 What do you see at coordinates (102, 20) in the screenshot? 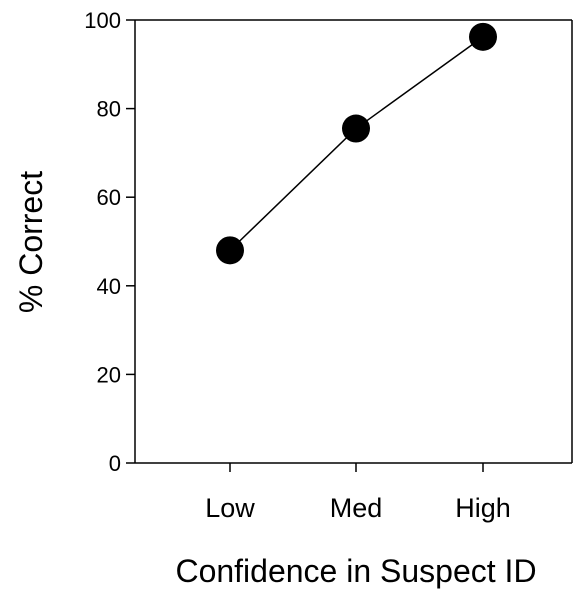
I see `y-tick-label: 100` at bounding box center [102, 20].